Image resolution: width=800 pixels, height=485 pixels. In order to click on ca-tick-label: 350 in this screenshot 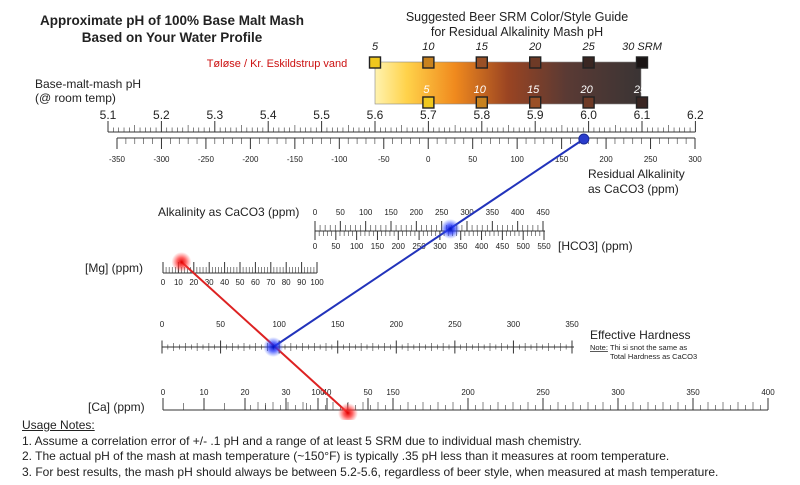, I will do `click(693, 392)`.